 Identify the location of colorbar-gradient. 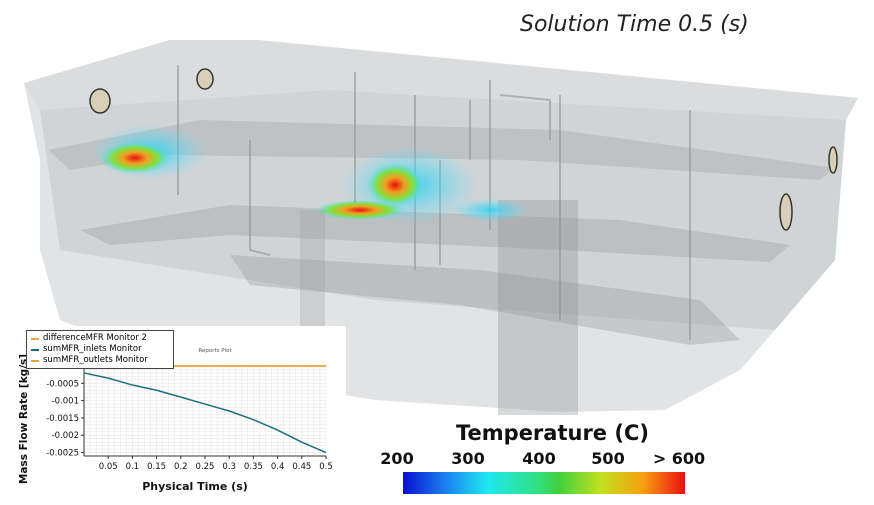
(544, 483).